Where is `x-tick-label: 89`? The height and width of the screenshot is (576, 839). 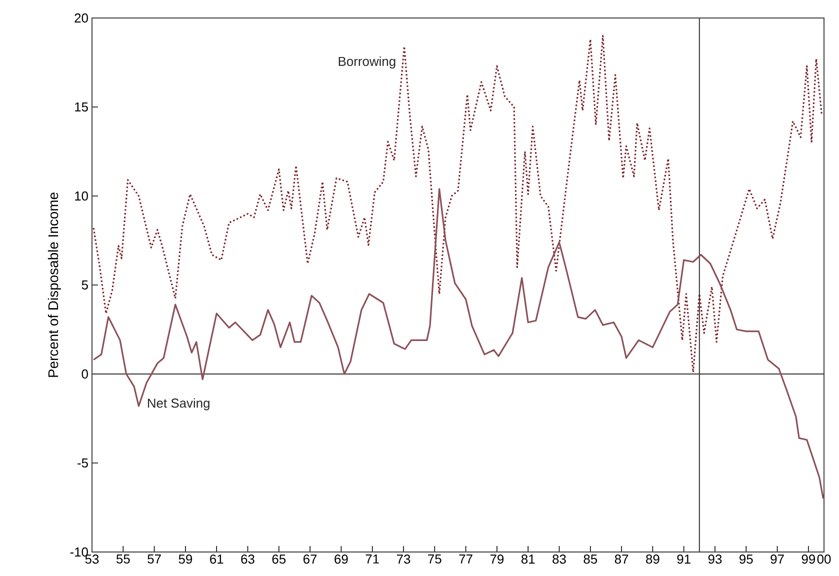 x-tick-label: 89 is located at coordinates (653, 559).